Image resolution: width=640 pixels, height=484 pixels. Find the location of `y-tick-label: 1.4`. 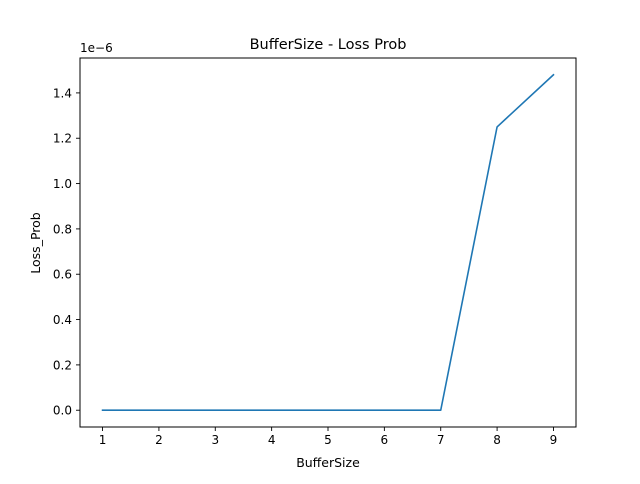

y-tick-label: 1.4 is located at coordinates (62, 93).